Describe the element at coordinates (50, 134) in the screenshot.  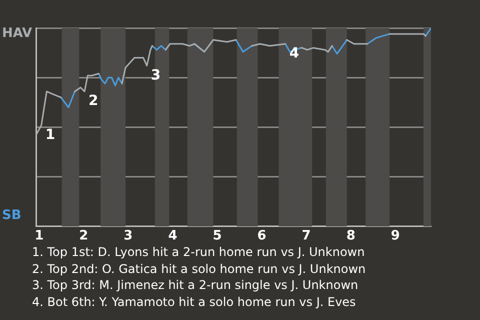
I see `annotation: 1` at that location.